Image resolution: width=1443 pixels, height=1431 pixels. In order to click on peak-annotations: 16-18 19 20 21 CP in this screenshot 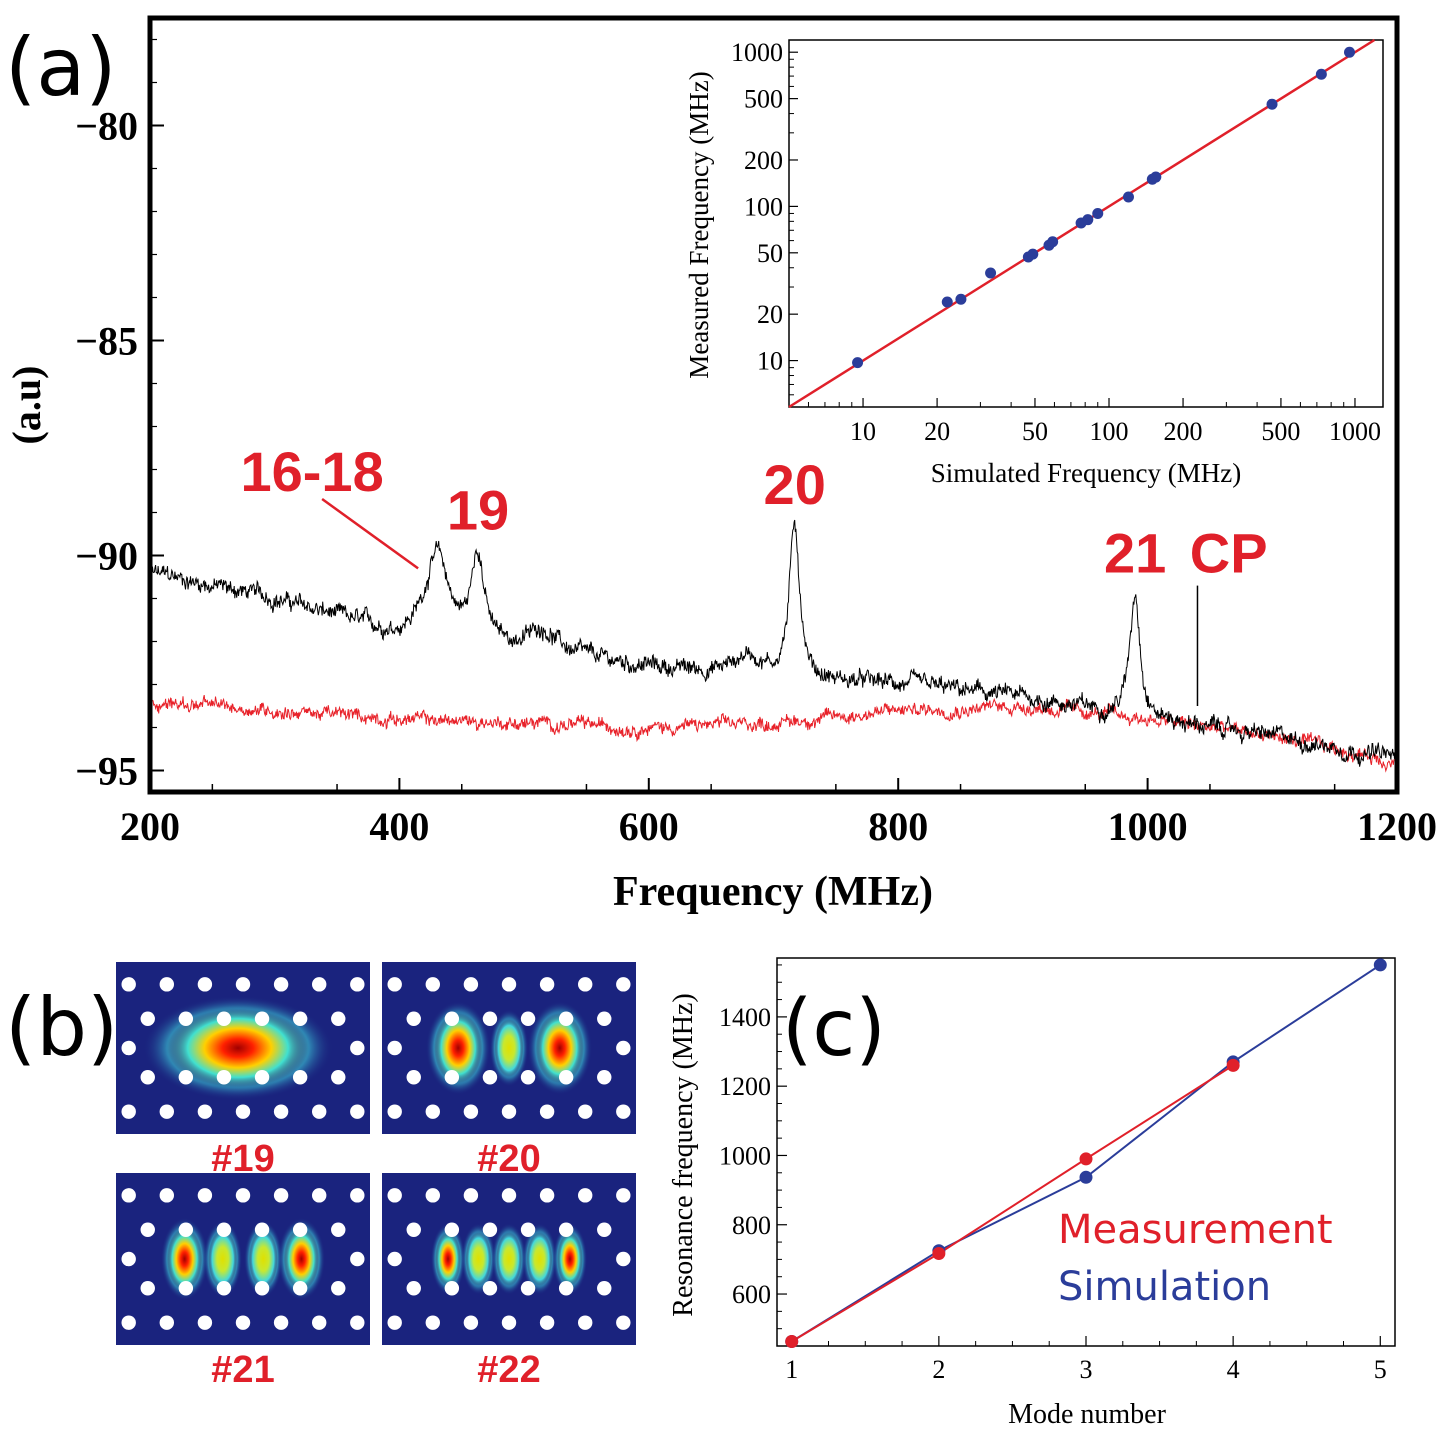, I will do `click(753, 512)`.